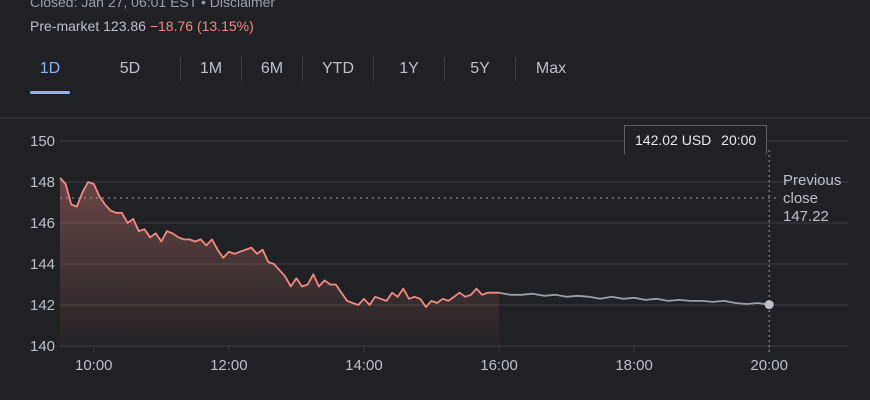 Image resolution: width=870 pixels, height=400 pixels. I want to click on y-tick-label: 150, so click(42, 141).